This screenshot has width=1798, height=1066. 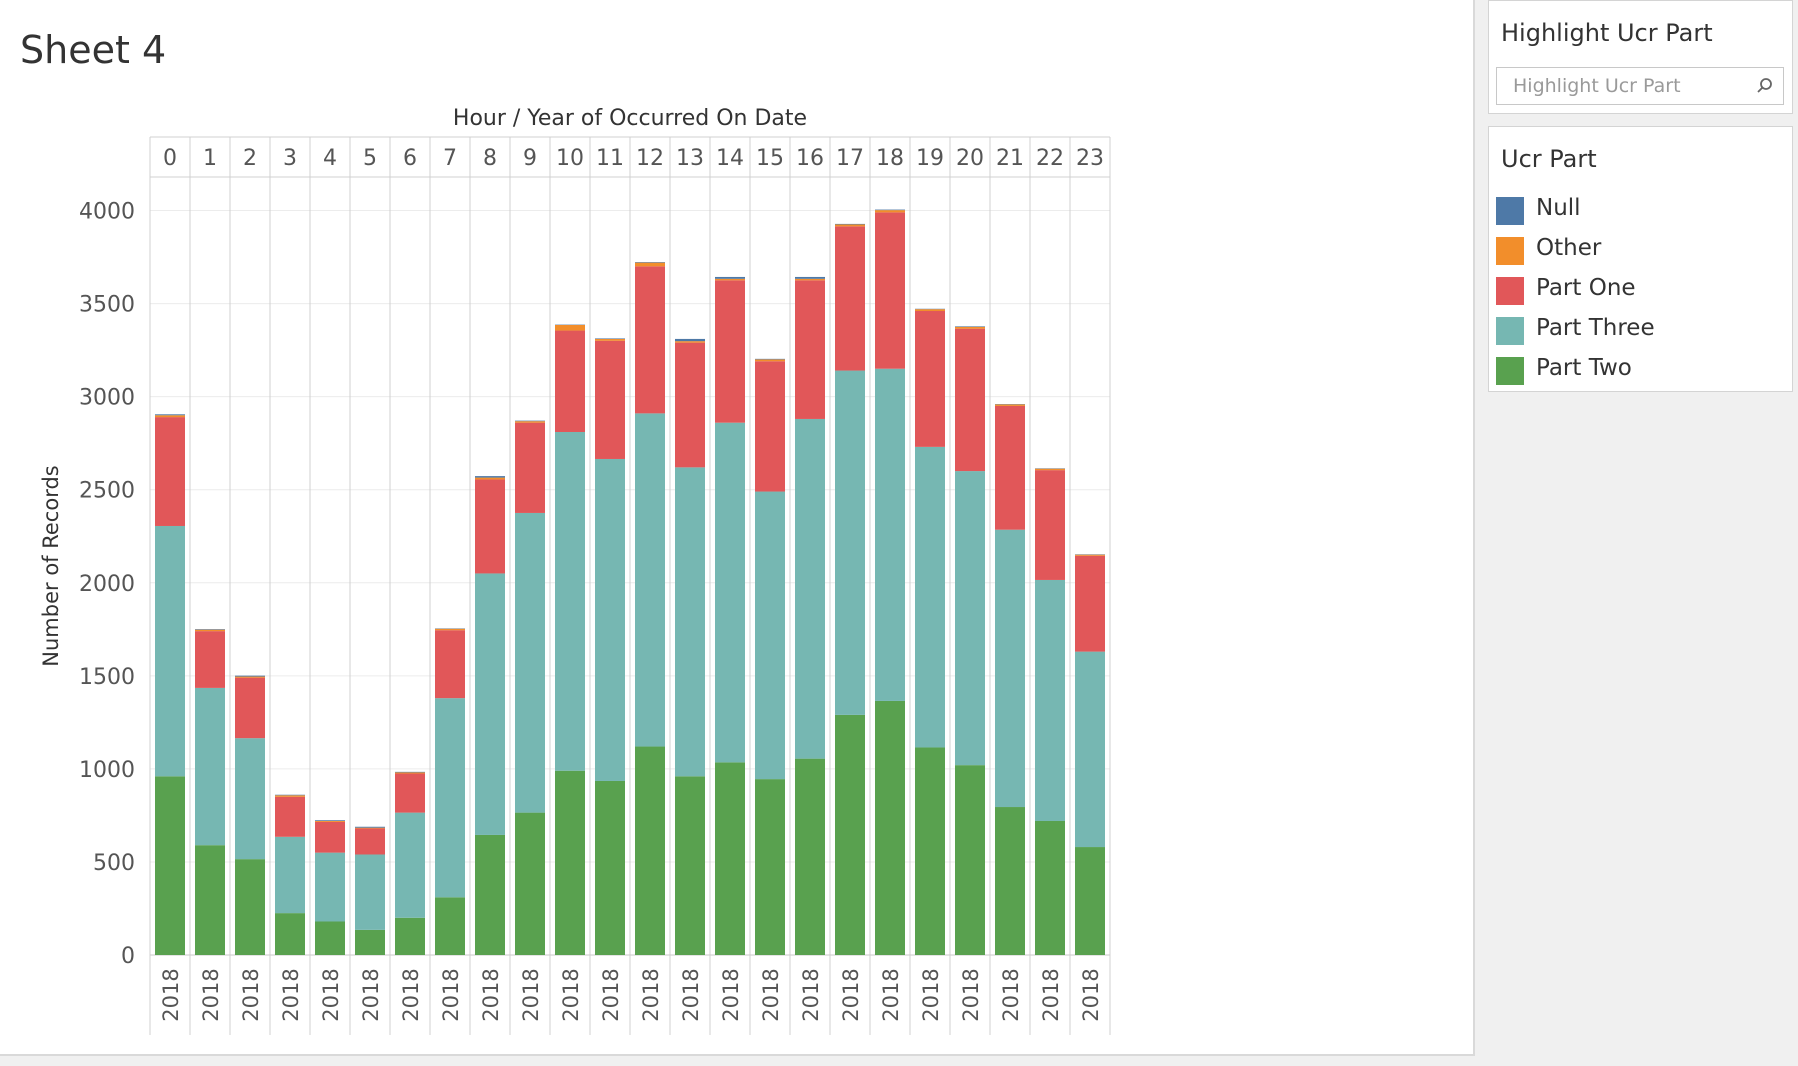 I want to click on legend-label-part-two: Part Two, so click(x=1584, y=368).